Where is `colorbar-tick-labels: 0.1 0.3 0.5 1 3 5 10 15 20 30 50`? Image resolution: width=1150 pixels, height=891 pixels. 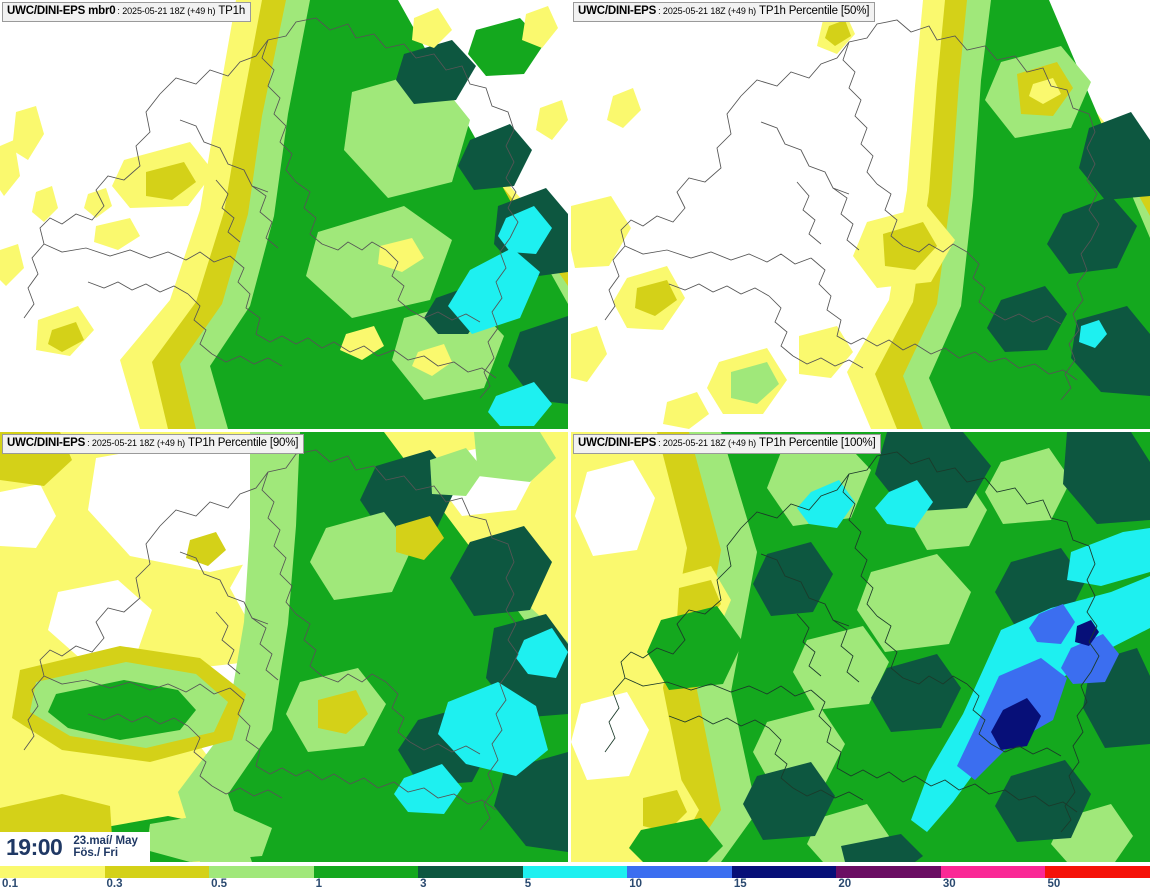 colorbar-tick-labels: 0.1 0.3 0.5 1 3 5 10 15 20 30 50 is located at coordinates (575, 884).